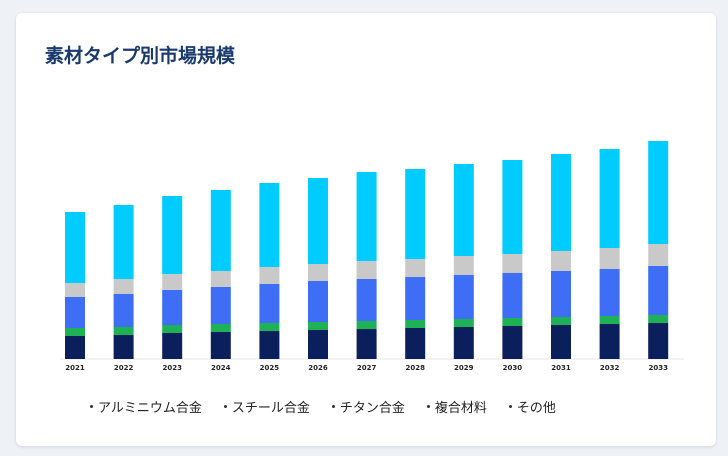  Describe the element at coordinates (150, 408) in the screenshot. I see `legend-label: アルミニウム合金` at that location.